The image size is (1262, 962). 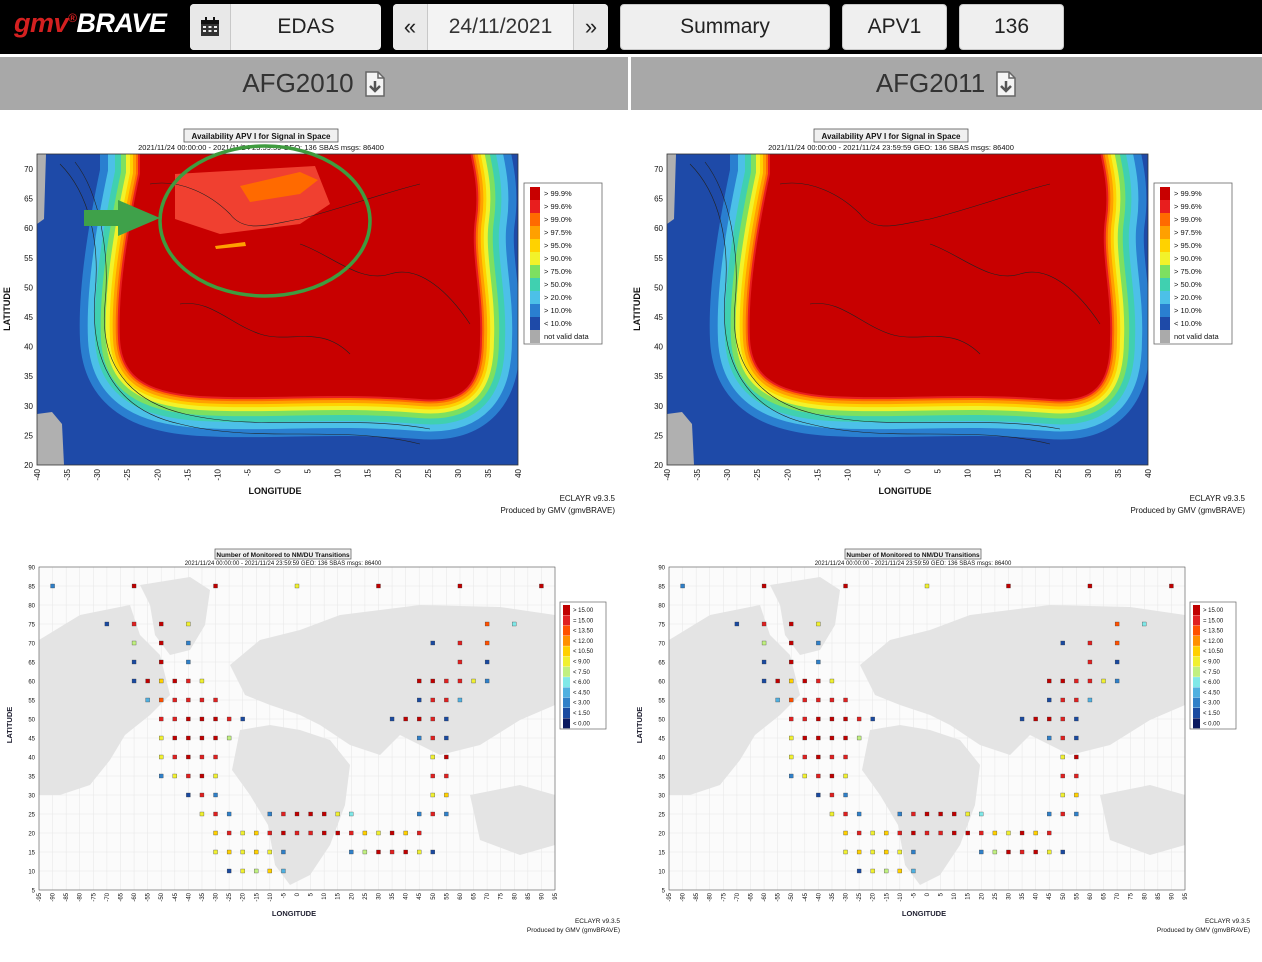 What do you see at coordinates (664, 892) in the screenshot?
I see `lat-tick: 5` at bounding box center [664, 892].